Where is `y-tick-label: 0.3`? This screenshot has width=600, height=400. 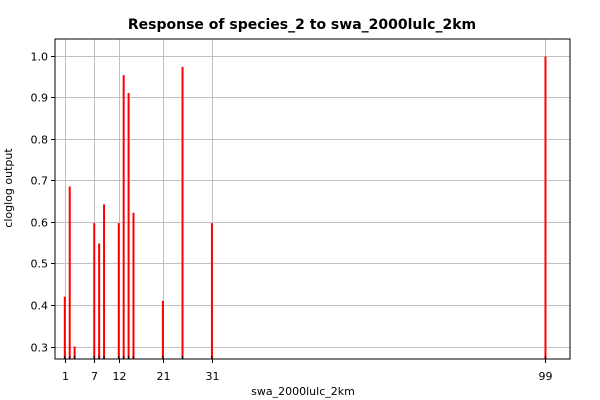
y-tick-label: 0.3 is located at coordinates (40, 348).